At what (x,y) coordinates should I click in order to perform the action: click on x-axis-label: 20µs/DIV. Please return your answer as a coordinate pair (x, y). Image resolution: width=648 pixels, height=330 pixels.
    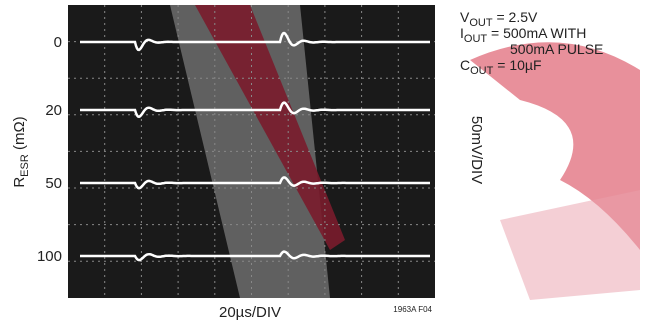
    Looking at the image, I should click on (250, 312).